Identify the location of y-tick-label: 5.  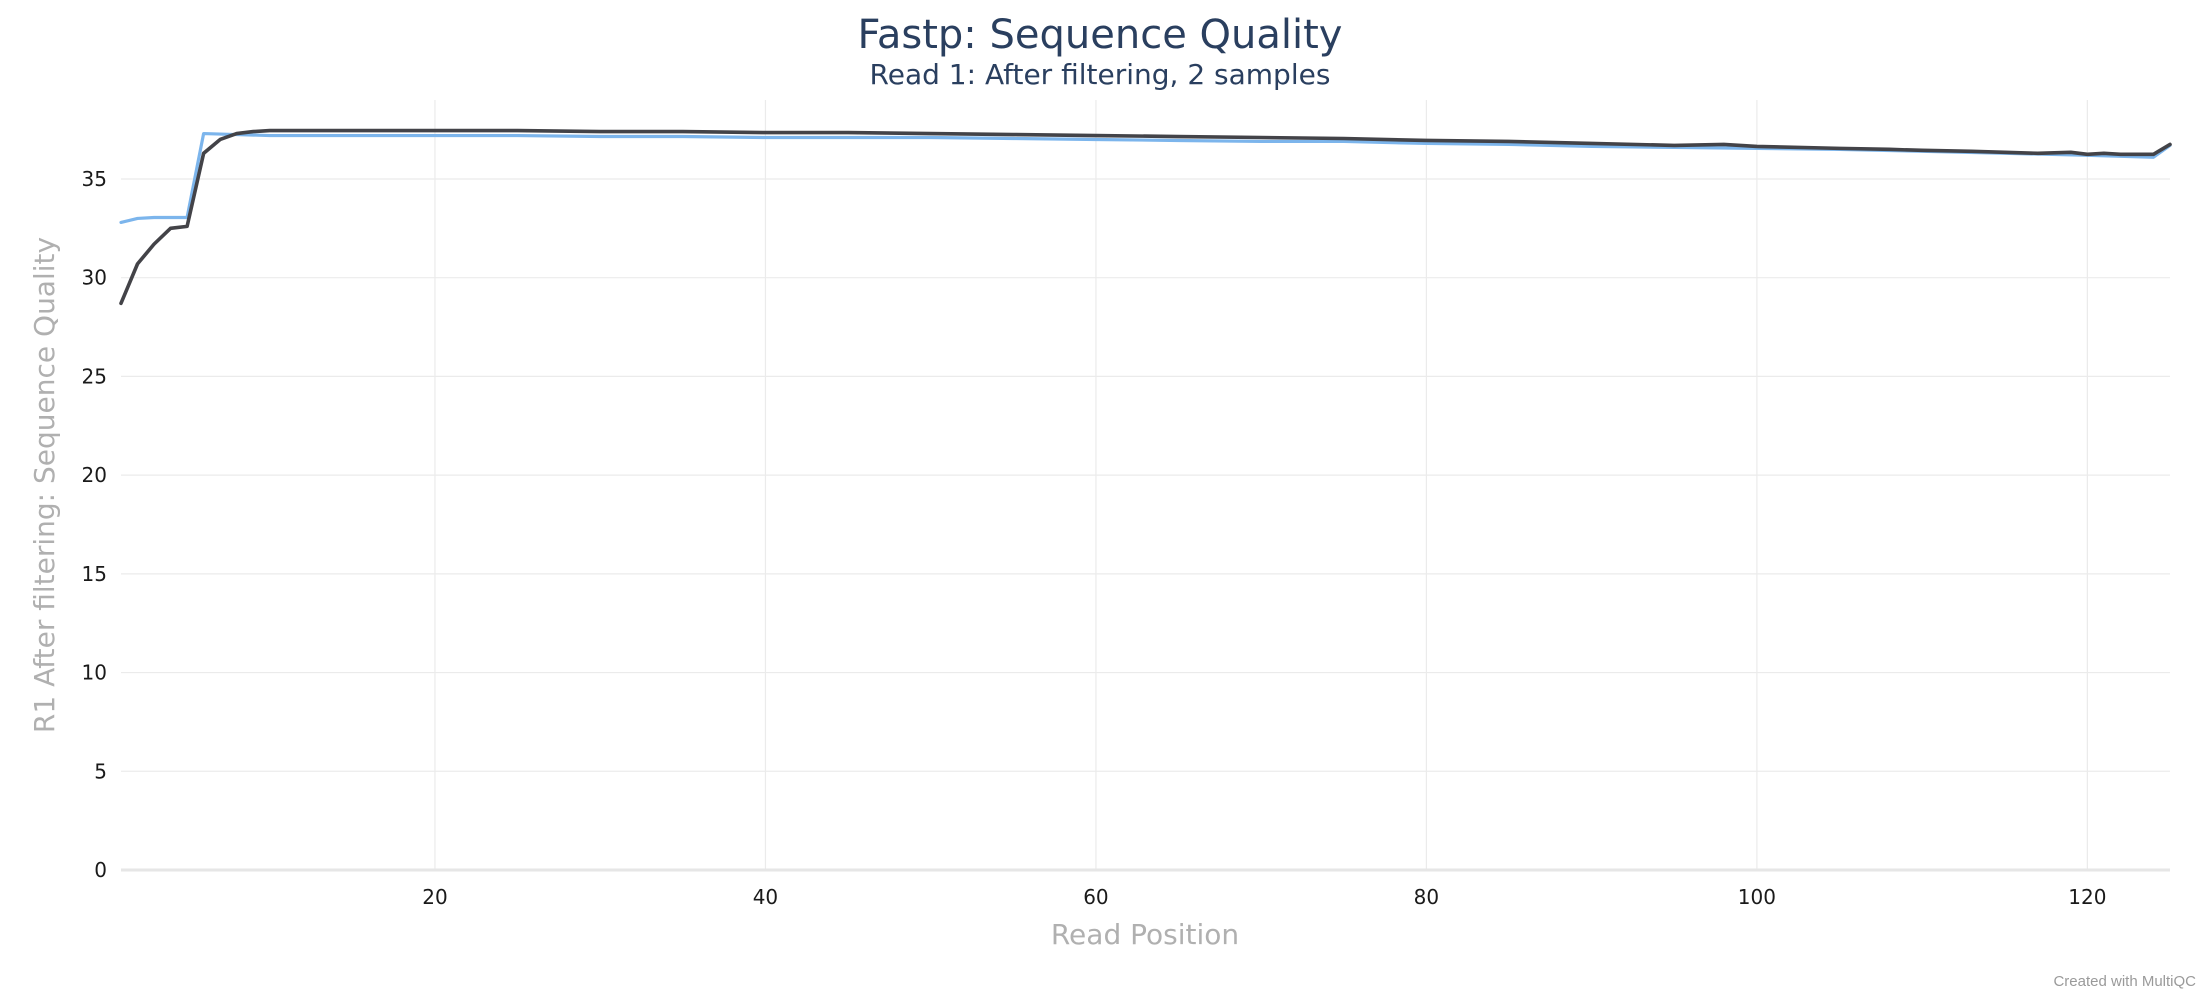
(100, 771).